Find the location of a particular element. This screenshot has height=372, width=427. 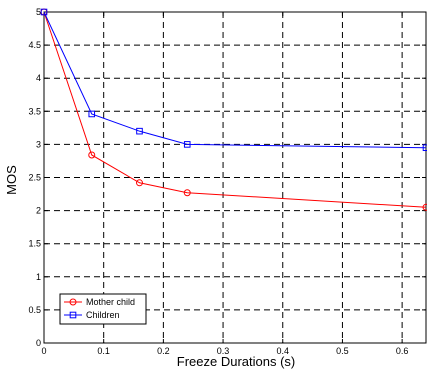

x-axis-title: Freeze Durations (s) is located at coordinates (236, 361).